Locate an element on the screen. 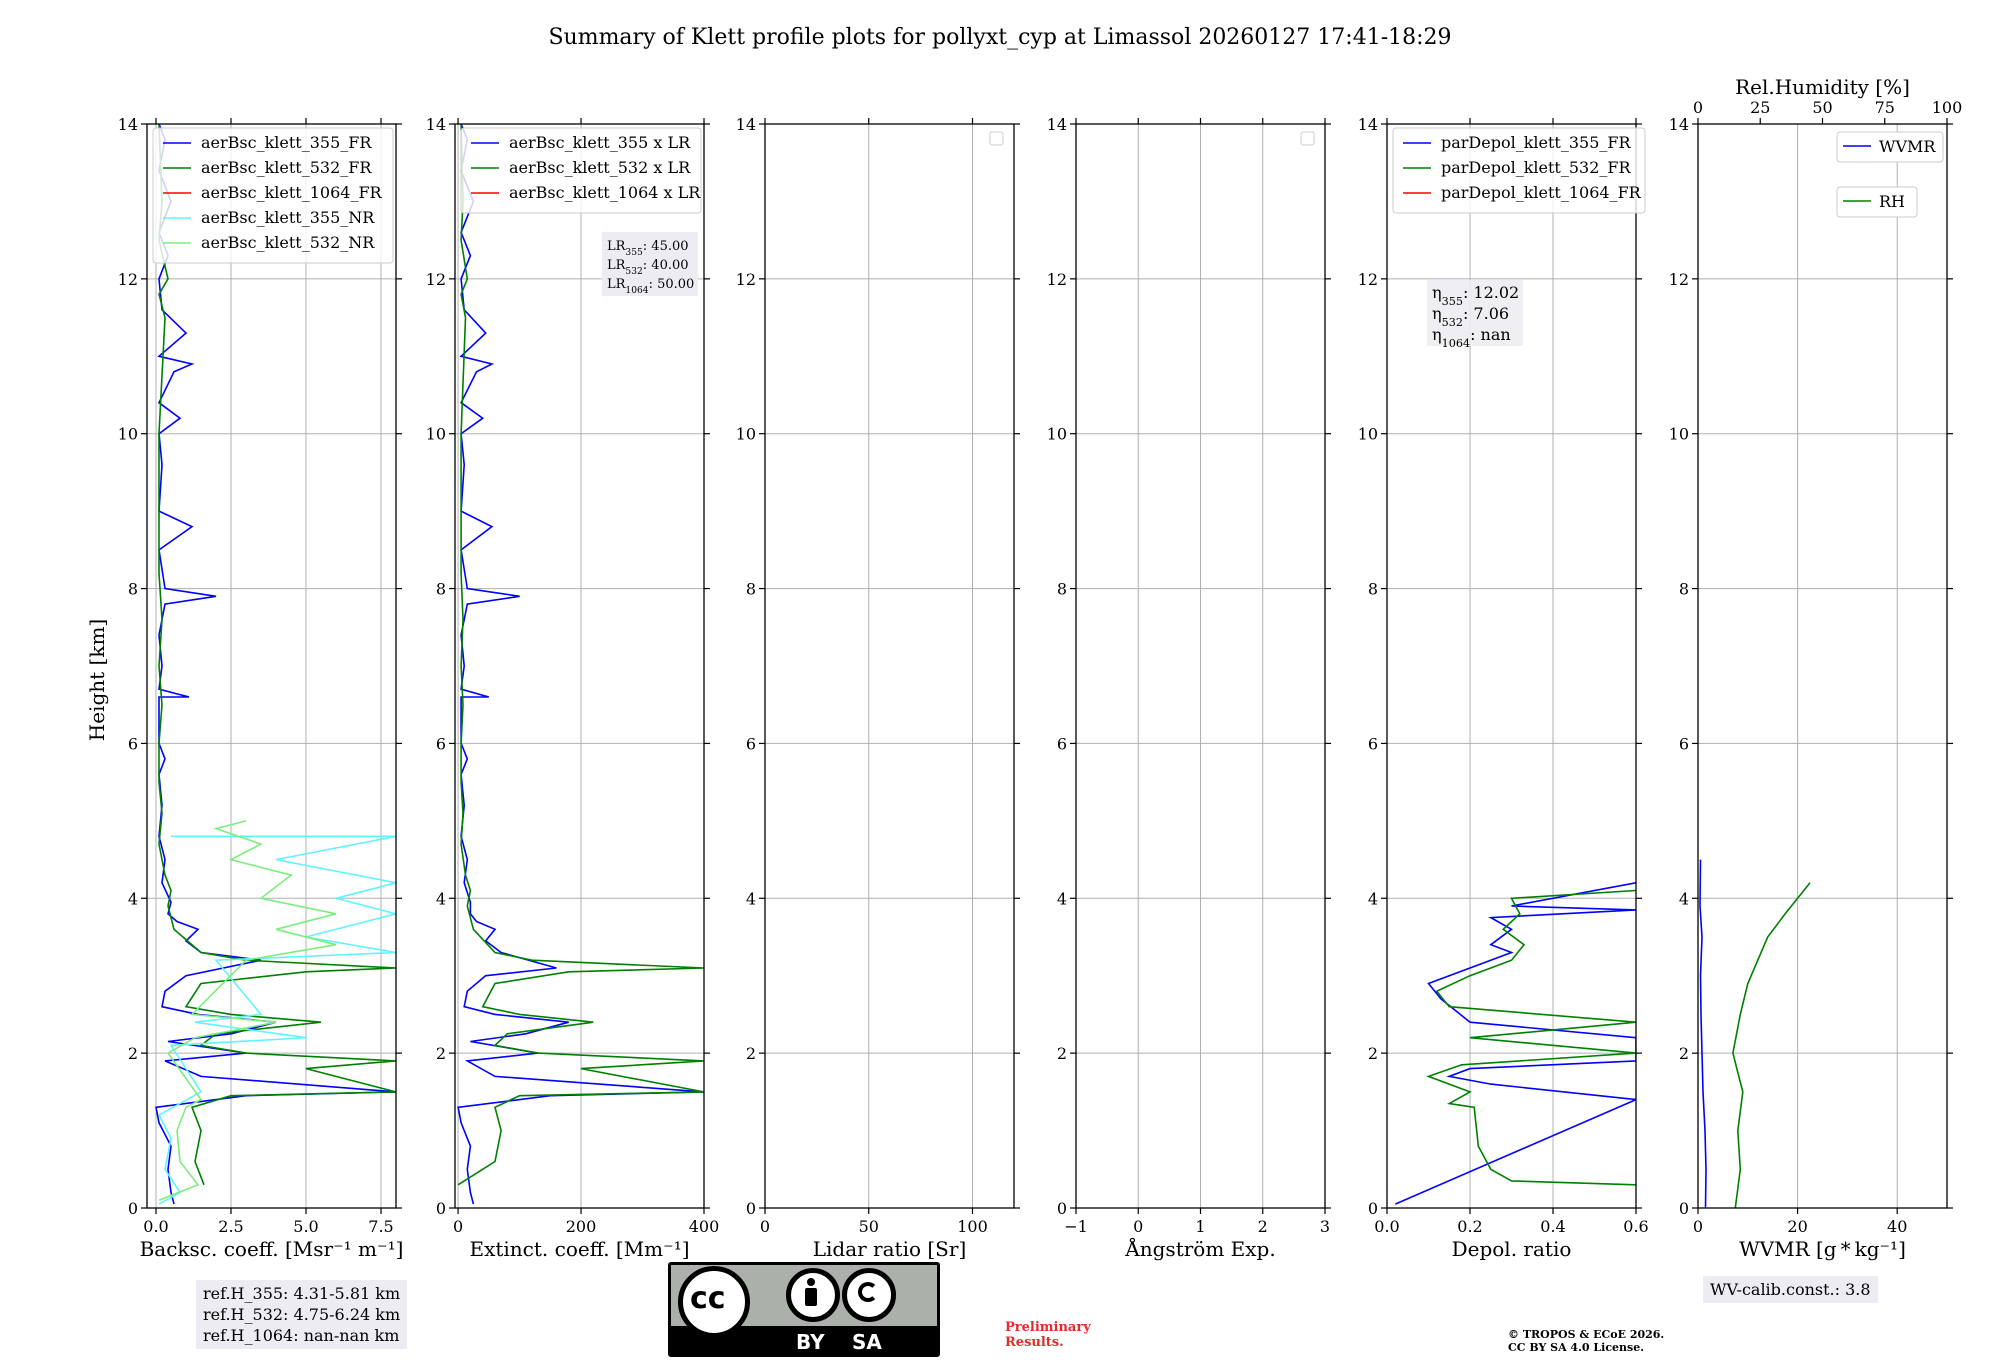 The width and height of the screenshot is (2000, 1360). series-line-aerBsc_klett_532_FR is located at coordinates (277, 655).